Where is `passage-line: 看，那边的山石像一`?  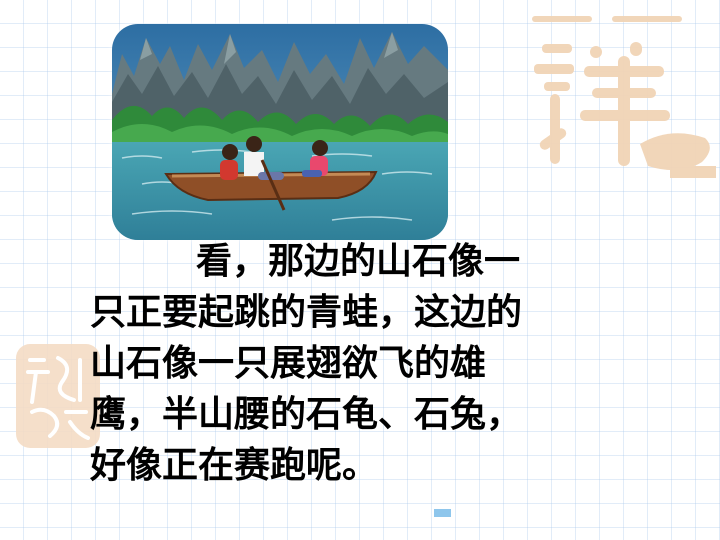 passage-line: 看，那边的山石像一 is located at coordinates (370, 261).